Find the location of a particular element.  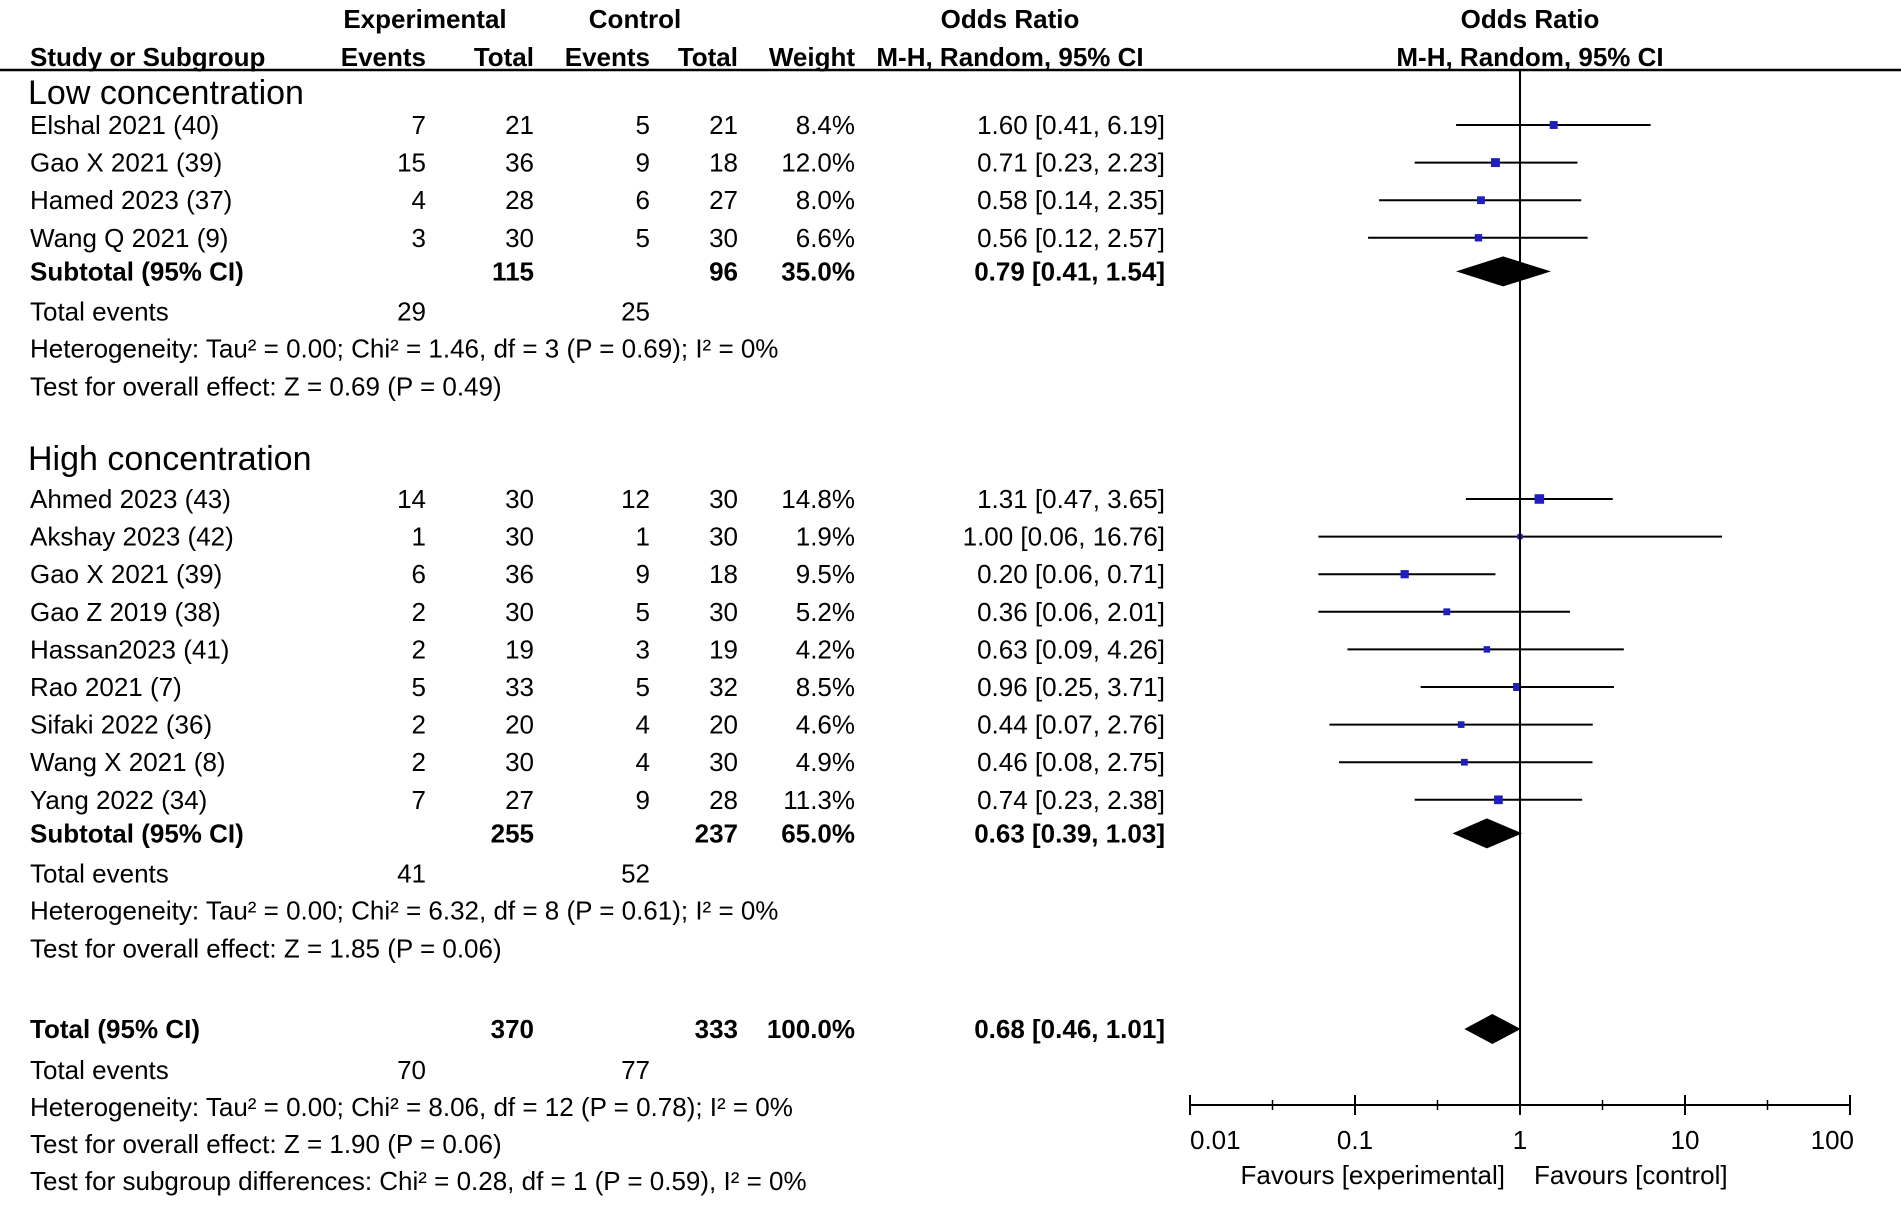

study-ci: 0.96 [0.25, 3.71] is located at coordinates (1071, 687).